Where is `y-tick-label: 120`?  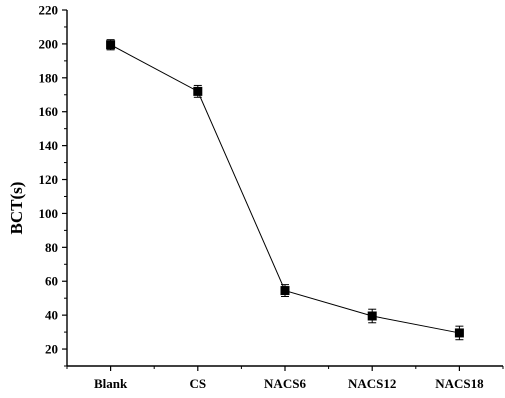 y-tick-label: 120 is located at coordinates (49, 179).